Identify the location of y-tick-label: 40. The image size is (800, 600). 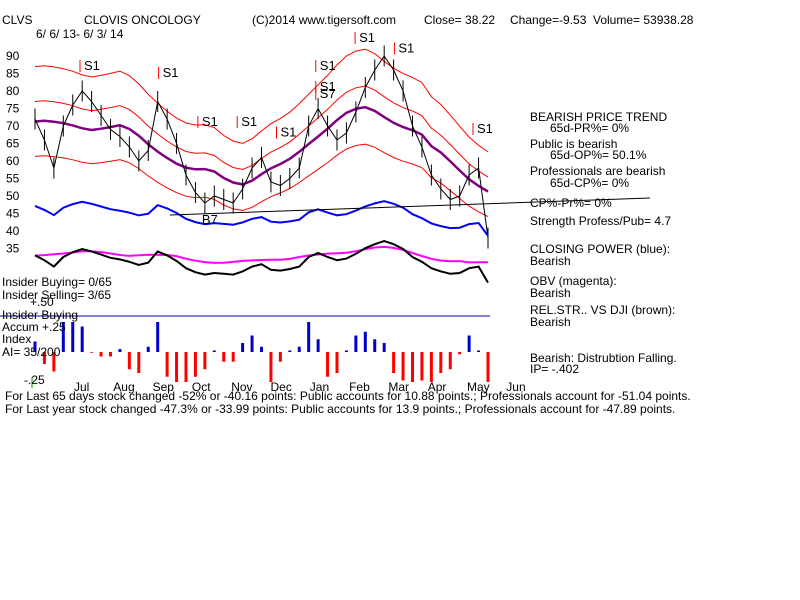
(13, 231).